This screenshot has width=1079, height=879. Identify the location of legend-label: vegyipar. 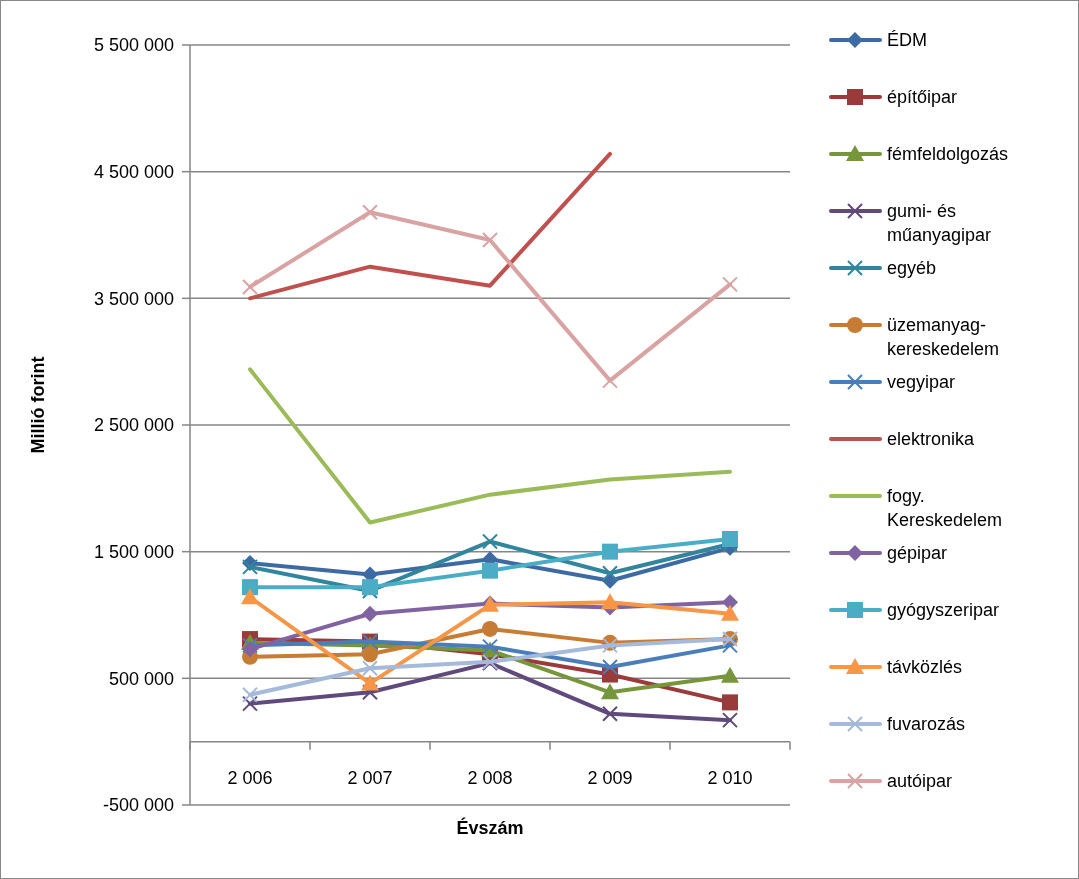
(921, 382).